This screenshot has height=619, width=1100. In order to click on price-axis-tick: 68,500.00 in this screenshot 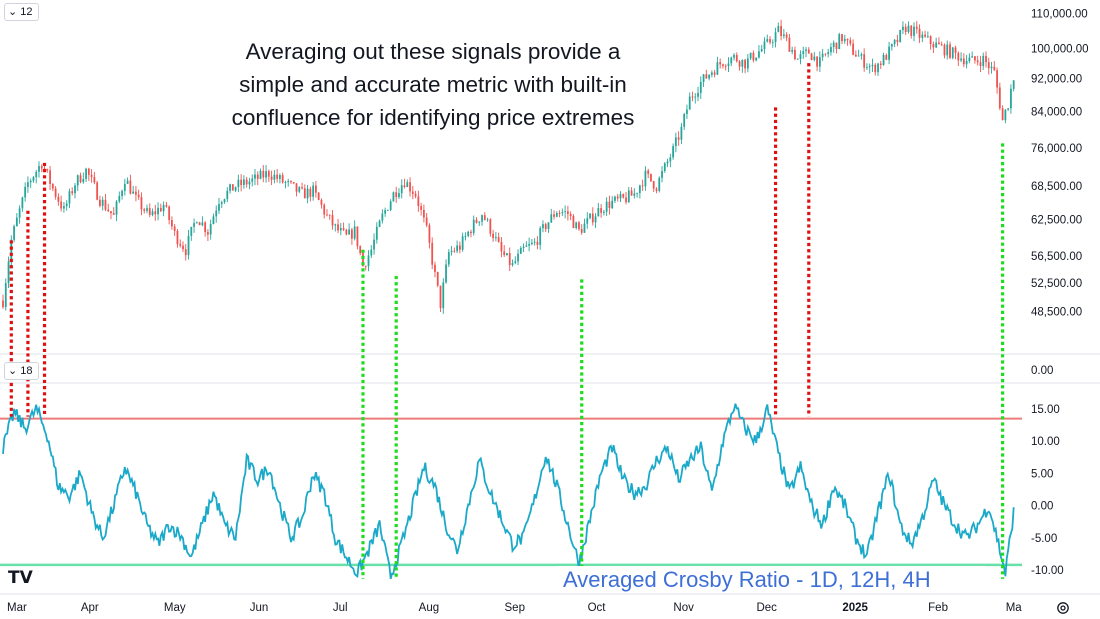, I will do `click(1056, 187)`.